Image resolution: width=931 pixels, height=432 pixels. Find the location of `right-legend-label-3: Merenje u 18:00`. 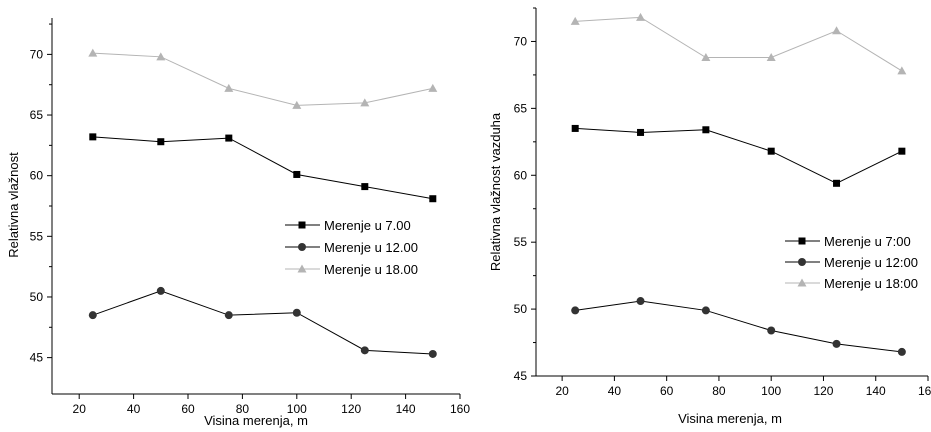

right-legend-label-3: Merenje u 18:00 is located at coordinates (871, 283).